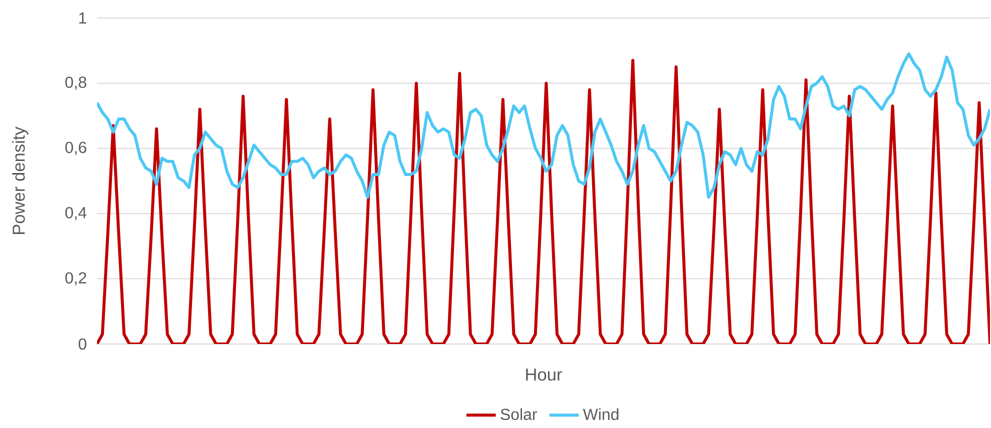  I want to click on y-tick-label: 0,4, so click(75, 213).